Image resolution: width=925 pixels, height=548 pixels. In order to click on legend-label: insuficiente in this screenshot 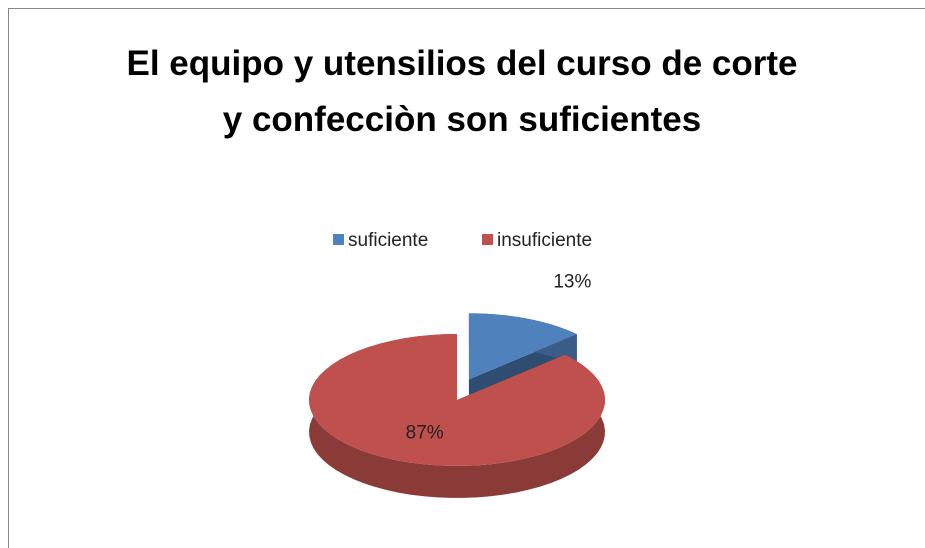, I will do `click(544, 240)`.